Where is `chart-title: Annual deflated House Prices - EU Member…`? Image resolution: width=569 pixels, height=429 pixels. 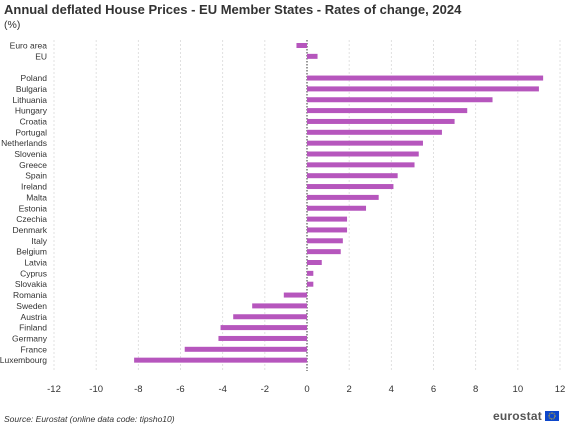 chart-title: Annual deflated House Prices - EU Member… is located at coordinates (233, 9).